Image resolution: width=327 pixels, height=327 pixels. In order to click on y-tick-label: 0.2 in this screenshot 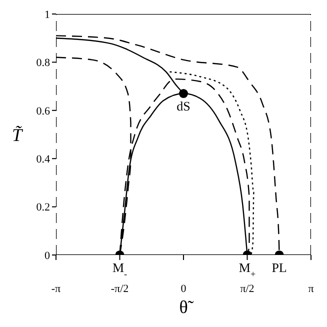, I will do `click(43, 208)`.